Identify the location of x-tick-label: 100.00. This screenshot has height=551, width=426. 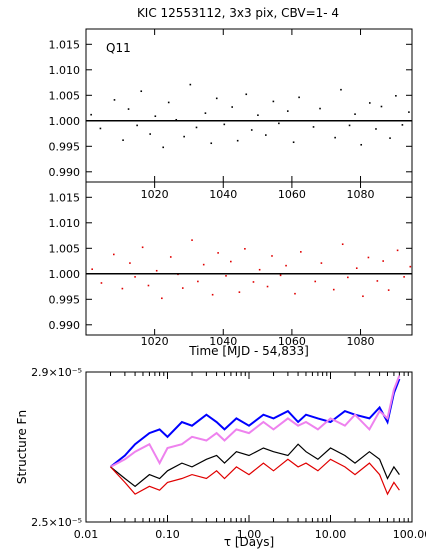
(409, 534).